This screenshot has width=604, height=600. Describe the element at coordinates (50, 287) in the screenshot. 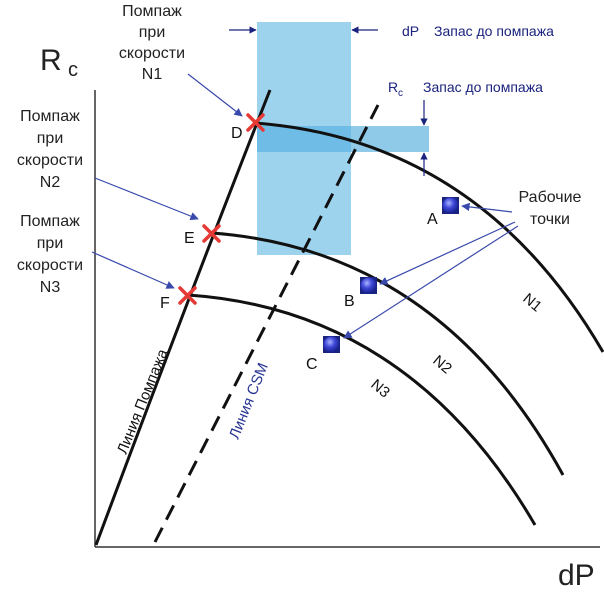

I see `svg-text: N3` at that location.